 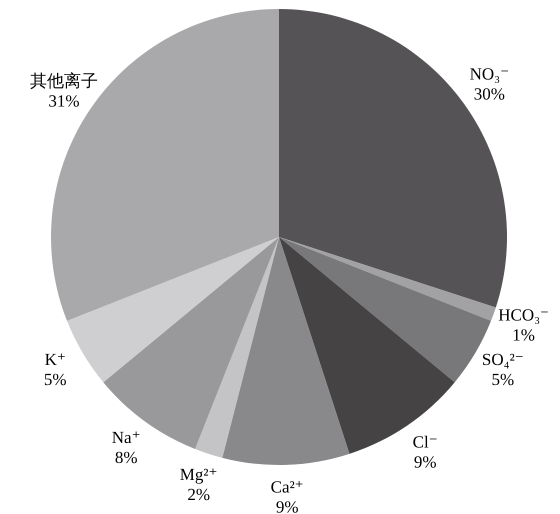 I want to click on slice-label: Ca²⁺, so click(x=287, y=486).